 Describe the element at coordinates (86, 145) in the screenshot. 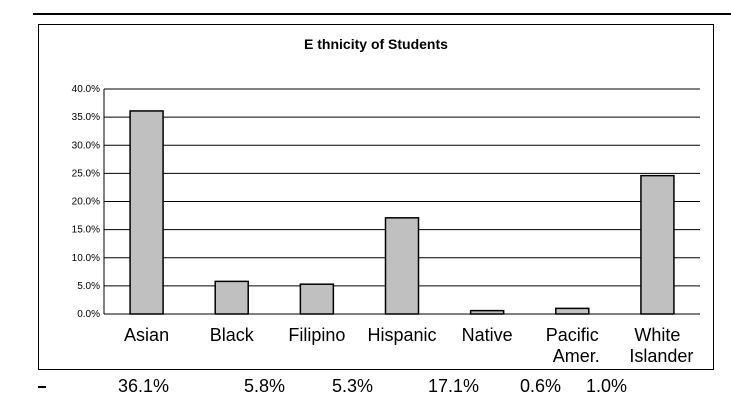

I see `y-tick-label: 30.0%` at that location.